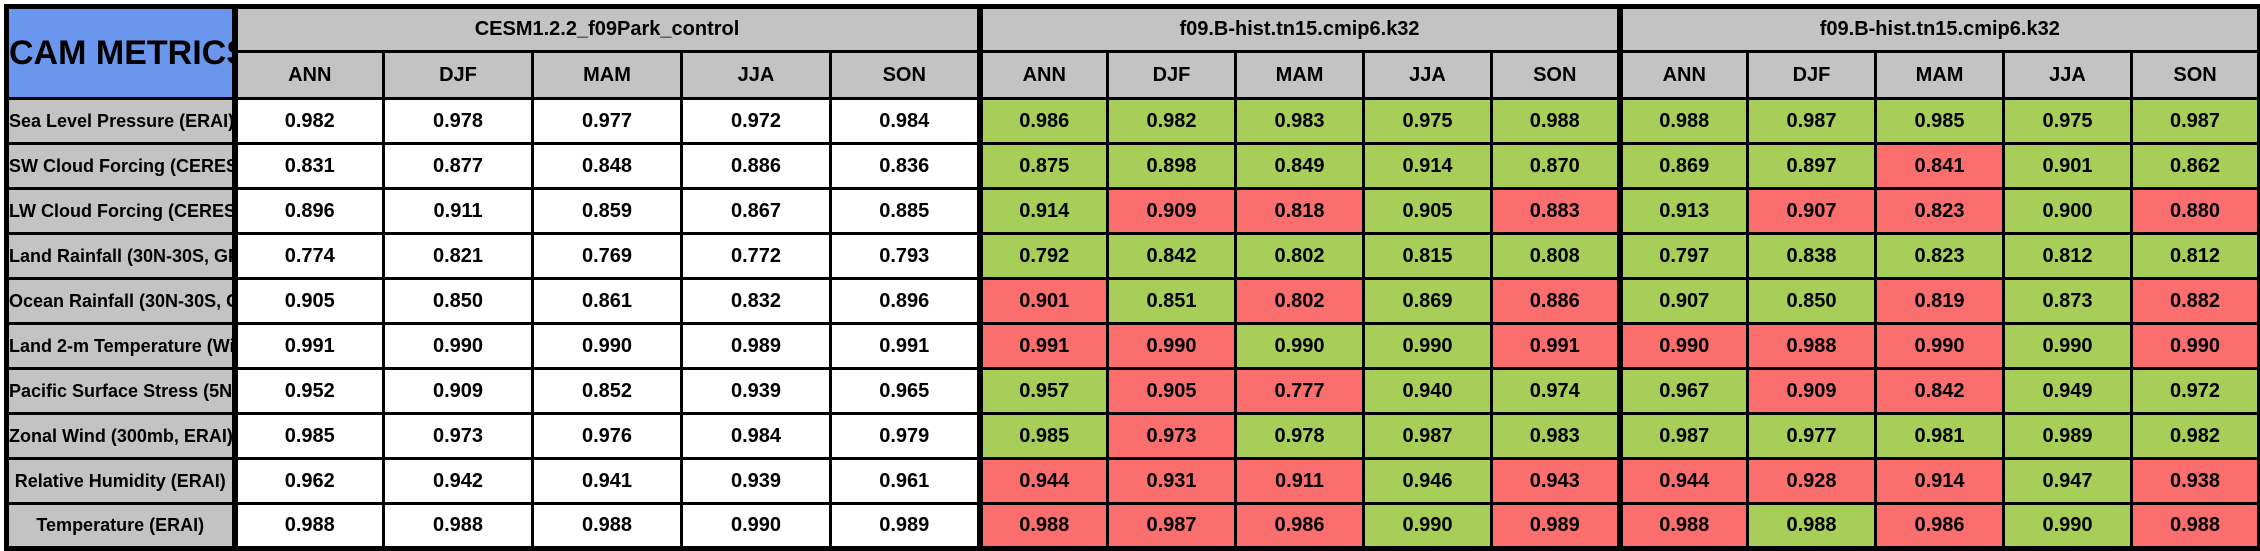 The height and width of the screenshot is (551, 2260). What do you see at coordinates (309, 256) in the screenshot?
I see `metric-value-cell: 0.774` at bounding box center [309, 256].